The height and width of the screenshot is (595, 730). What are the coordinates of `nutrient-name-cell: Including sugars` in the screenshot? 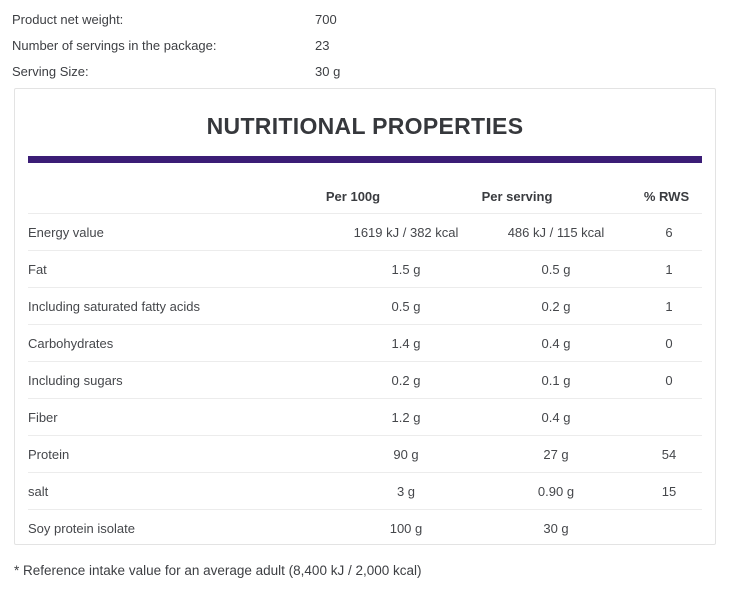 It's located at (75, 380).